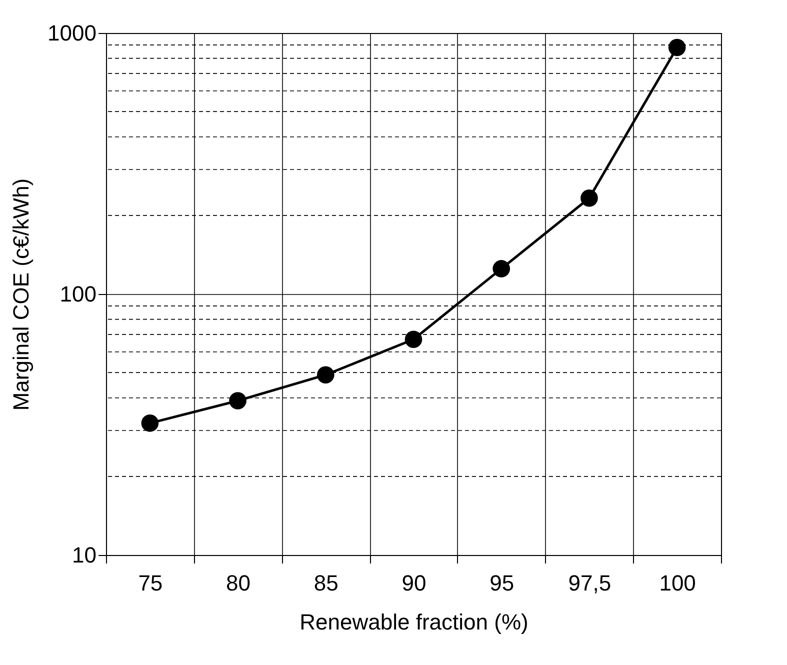 Image resolution: width=787 pixels, height=665 pixels. Describe the element at coordinates (590, 583) in the screenshot. I see `x-tick-label: 97,5` at that location.